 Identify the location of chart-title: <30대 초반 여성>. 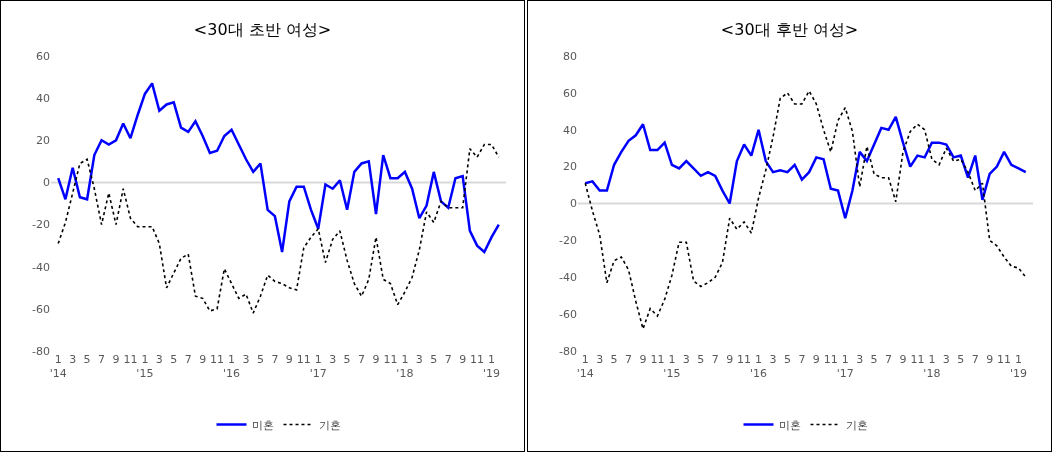
(262, 29).